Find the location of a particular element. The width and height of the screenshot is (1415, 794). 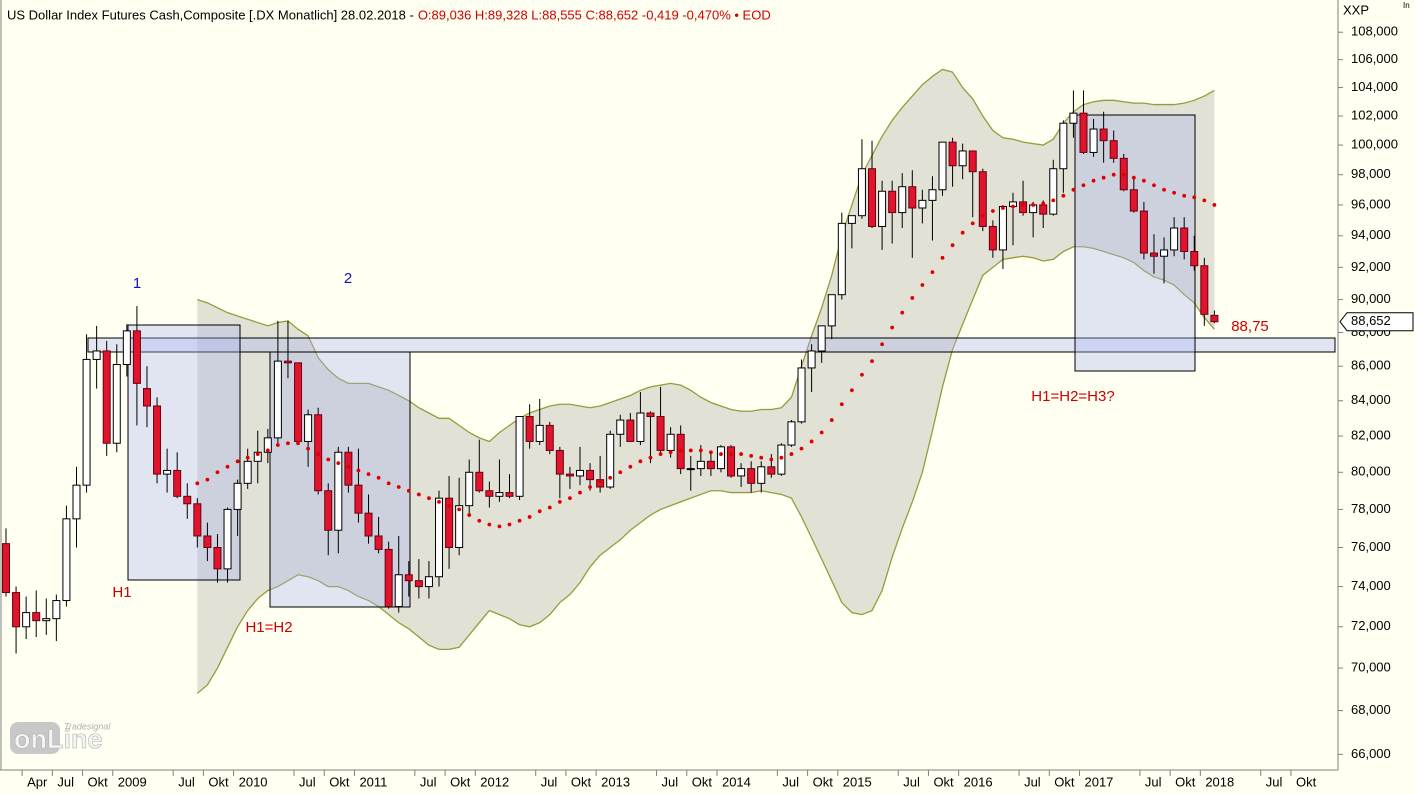

annotation: H1=H2=H3? is located at coordinates (1072, 396).